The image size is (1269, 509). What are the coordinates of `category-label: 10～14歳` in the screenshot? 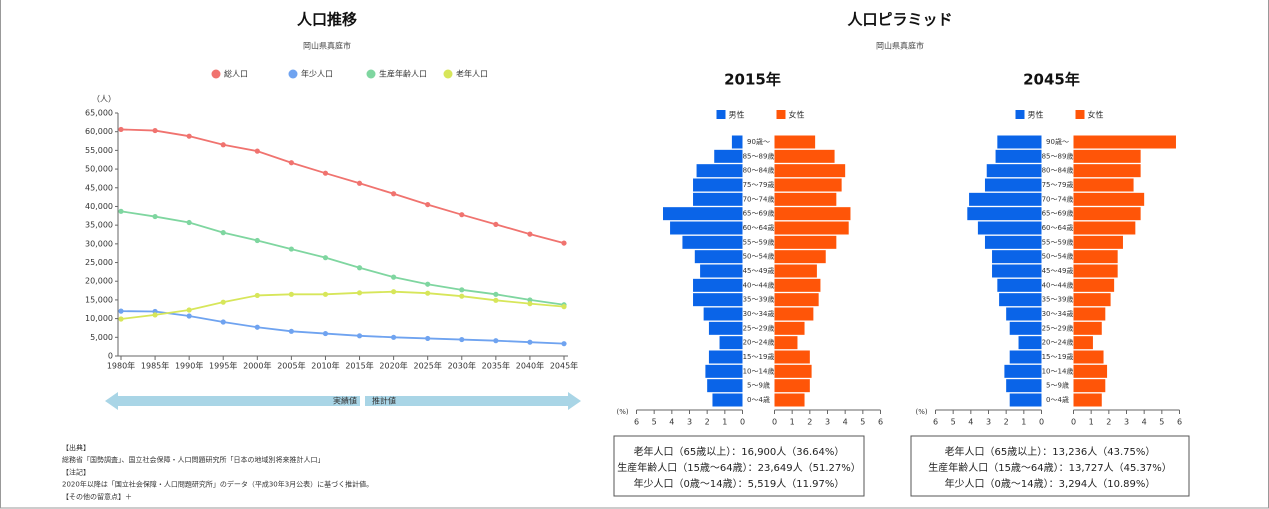 It's located at (759, 370).